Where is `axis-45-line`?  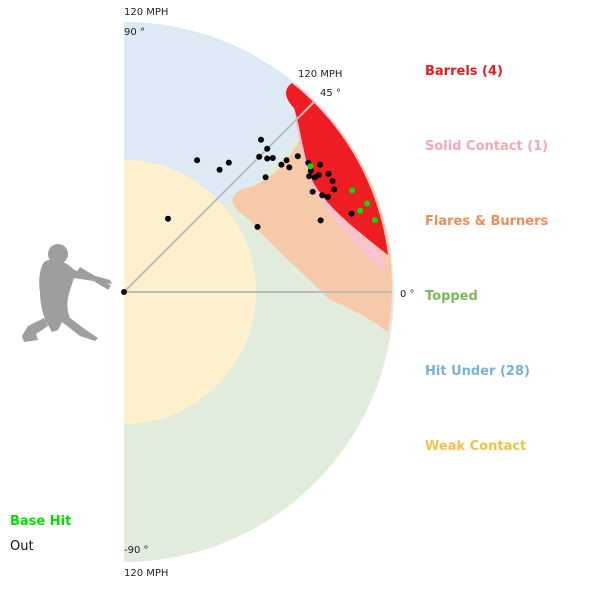
axis-45-line is located at coordinates (219, 197).